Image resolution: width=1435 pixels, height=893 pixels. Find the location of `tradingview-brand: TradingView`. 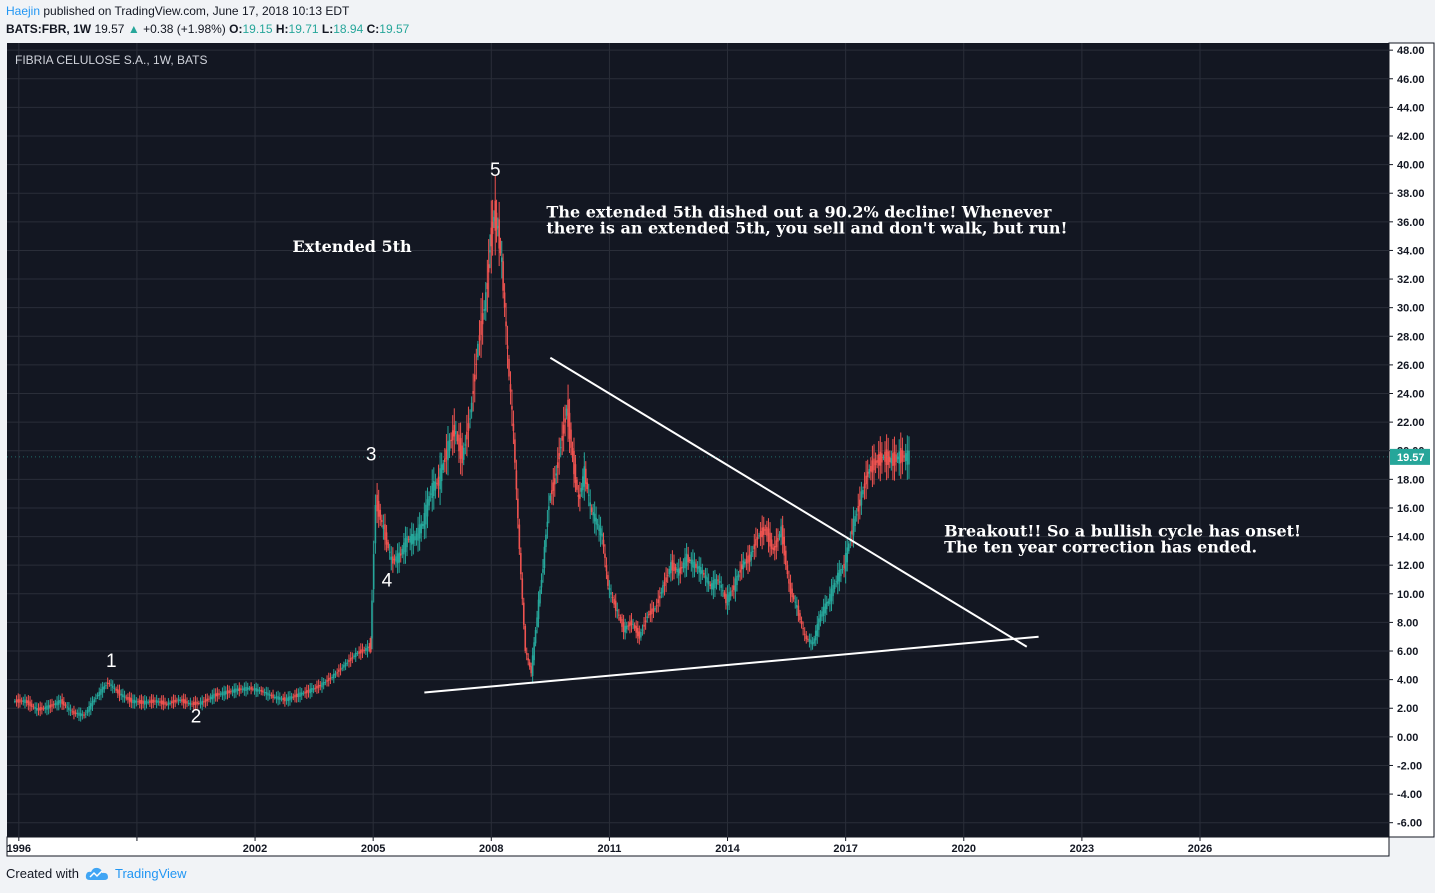

tradingview-brand: TradingView is located at coordinates (150, 873).